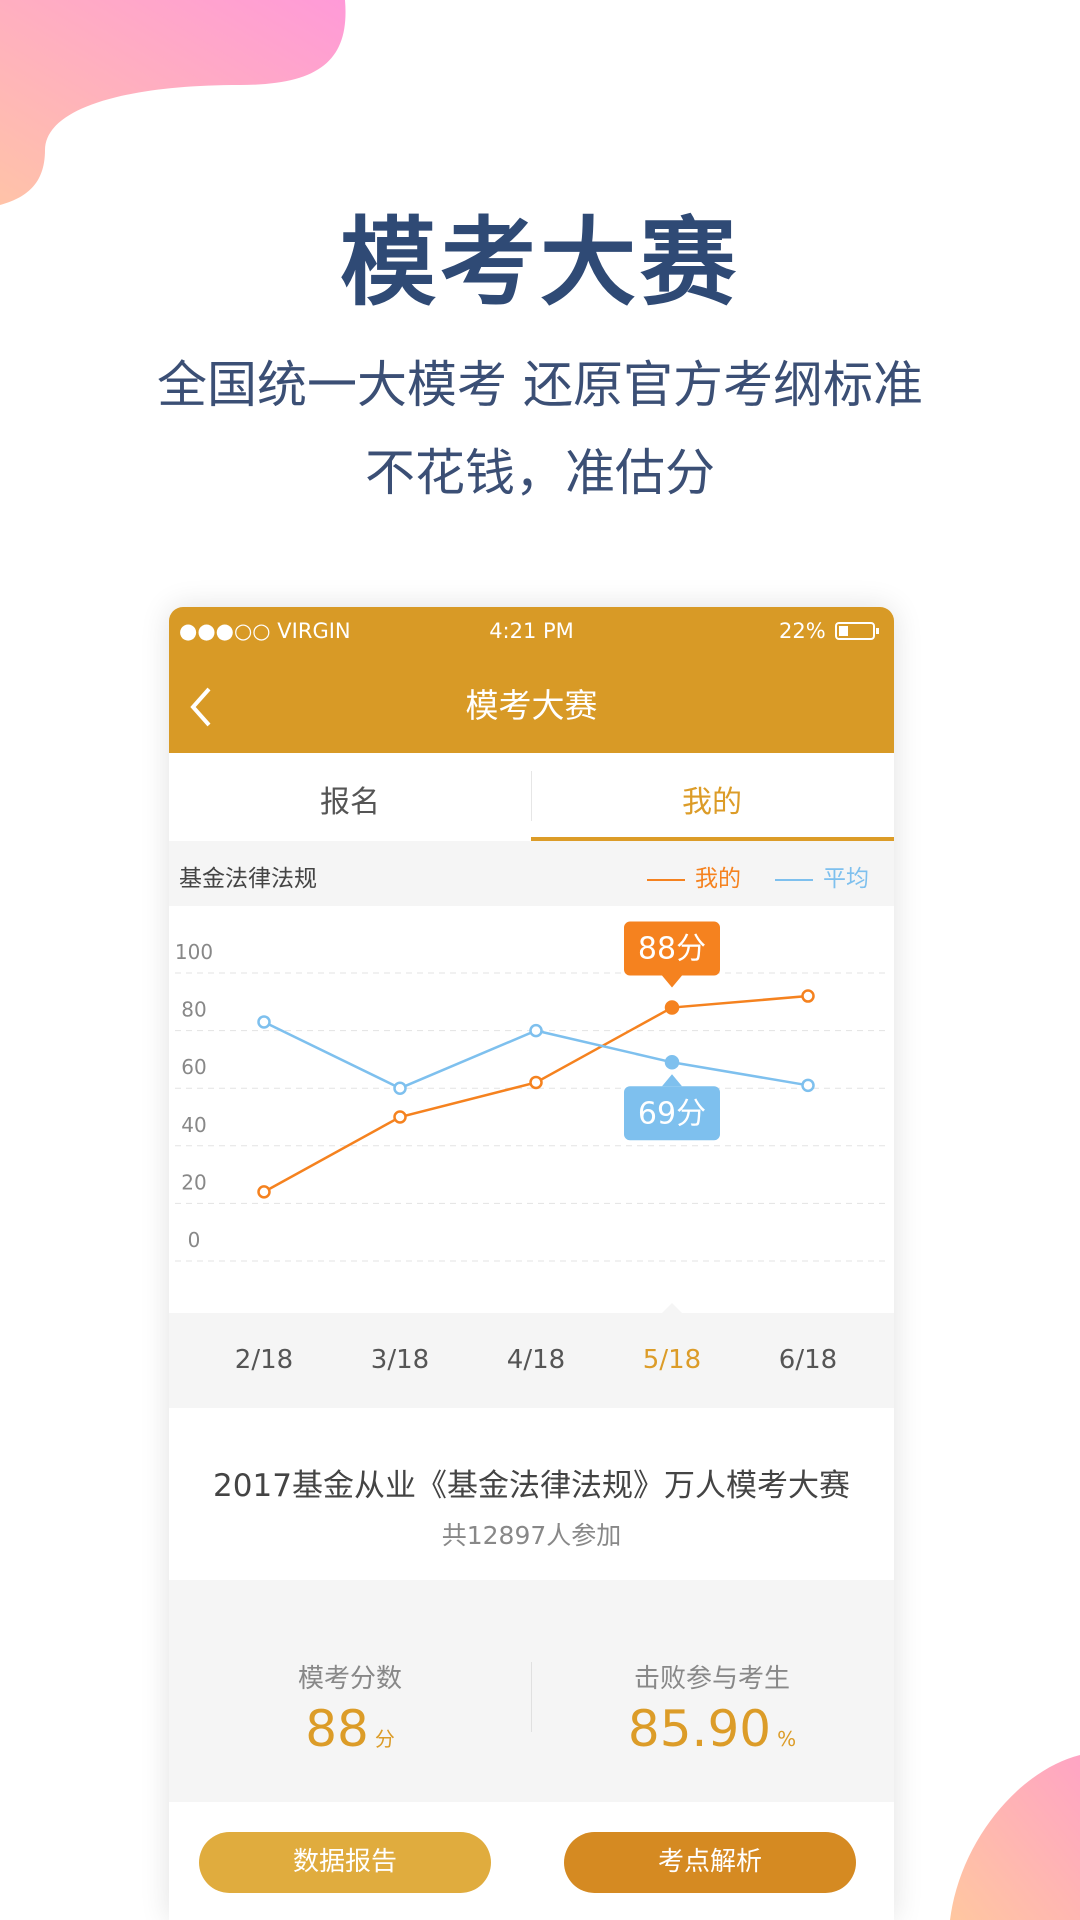 The height and width of the screenshot is (1920, 1080). What do you see at coordinates (531, 631) in the screenshot?
I see `time: 4:21 PM` at bounding box center [531, 631].